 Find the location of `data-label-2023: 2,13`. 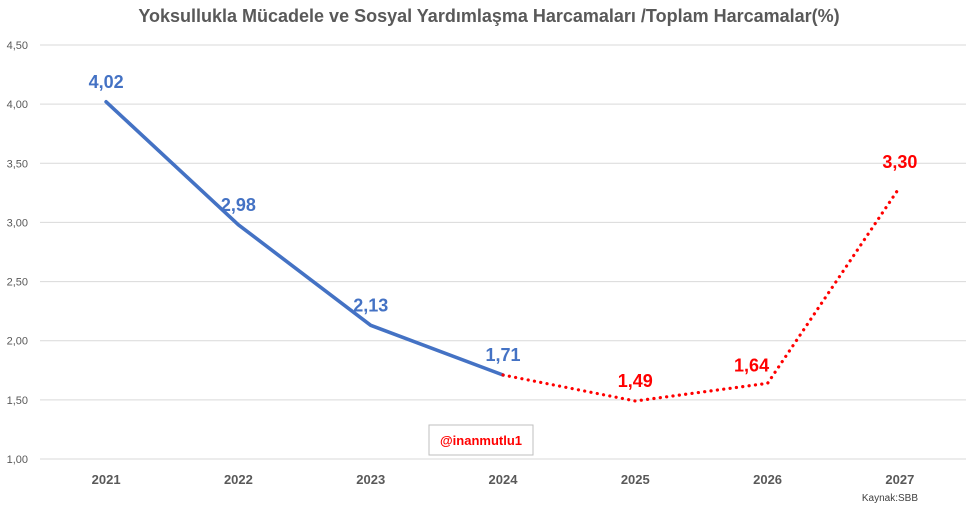

data-label-2023: 2,13 is located at coordinates (370, 305).